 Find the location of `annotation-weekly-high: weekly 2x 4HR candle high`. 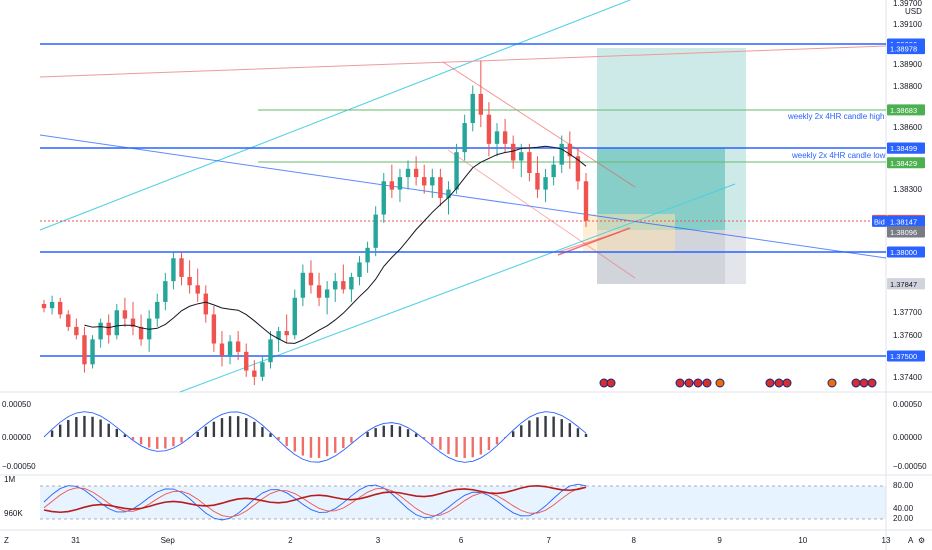

annotation-weekly-high: weekly 2x 4HR candle high is located at coordinates (836, 116).